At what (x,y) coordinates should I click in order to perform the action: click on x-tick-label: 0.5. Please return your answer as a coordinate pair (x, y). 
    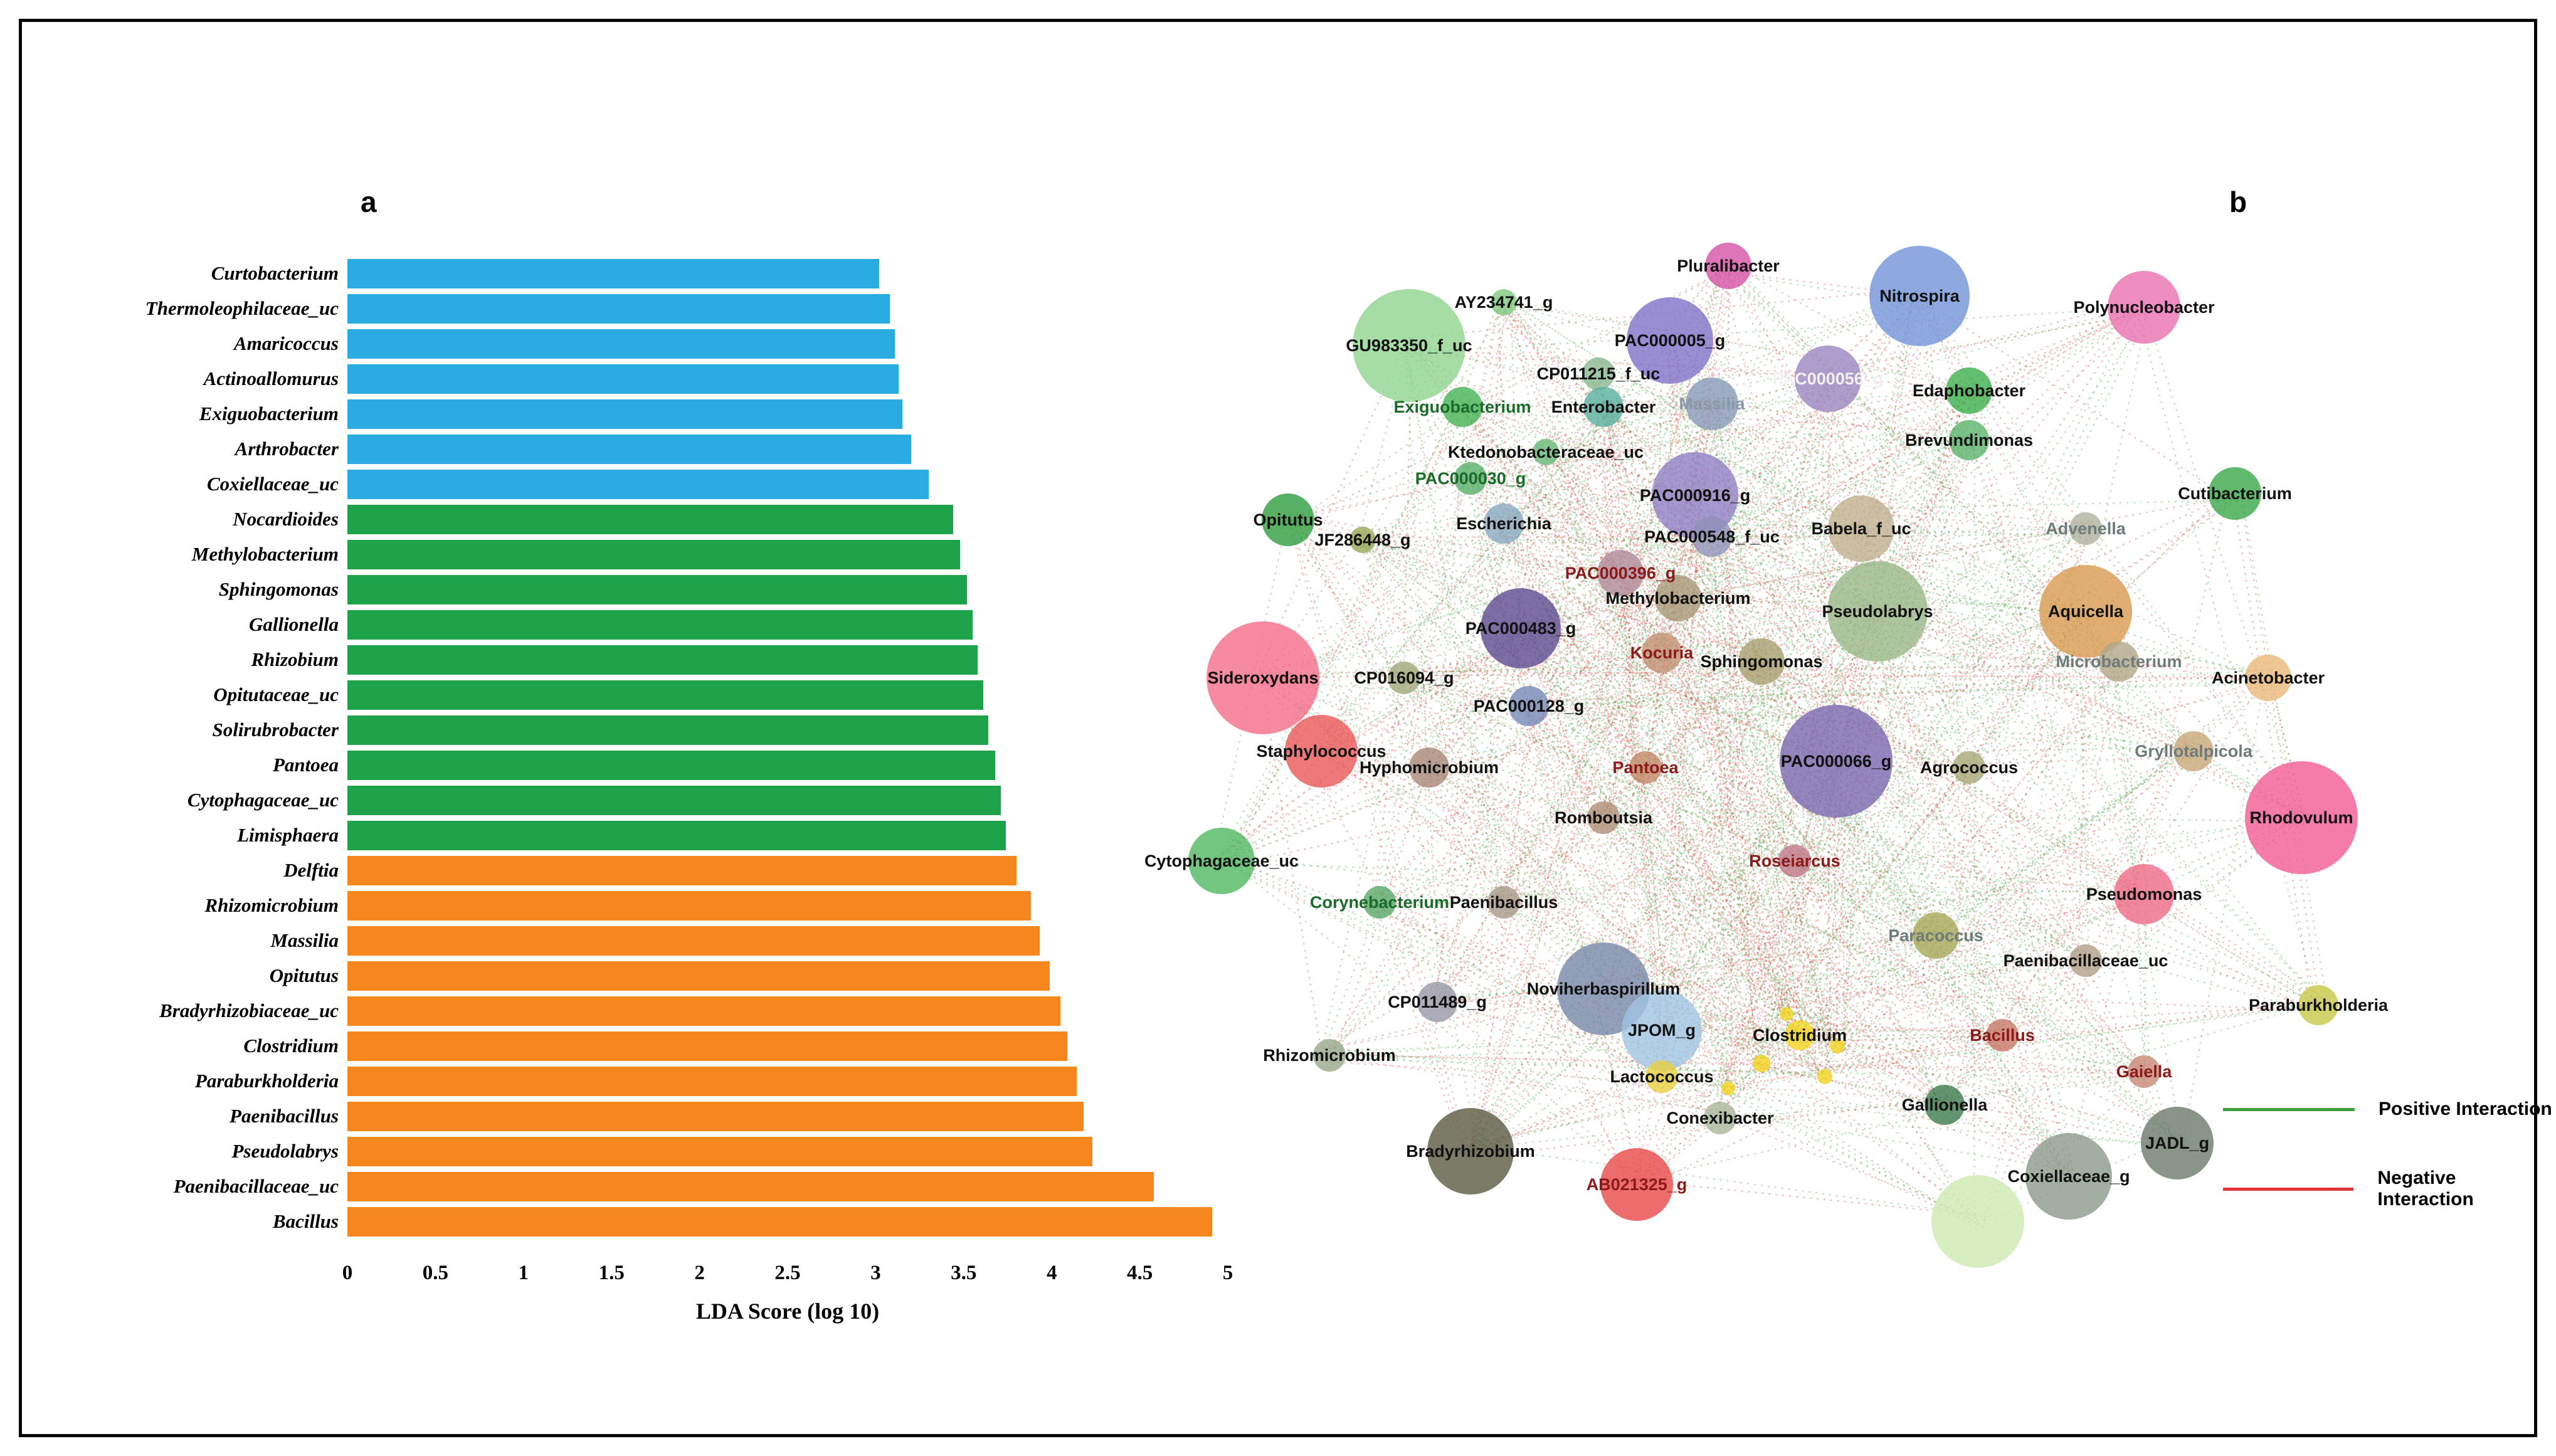
    Looking at the image, I should click on (435, 1273).